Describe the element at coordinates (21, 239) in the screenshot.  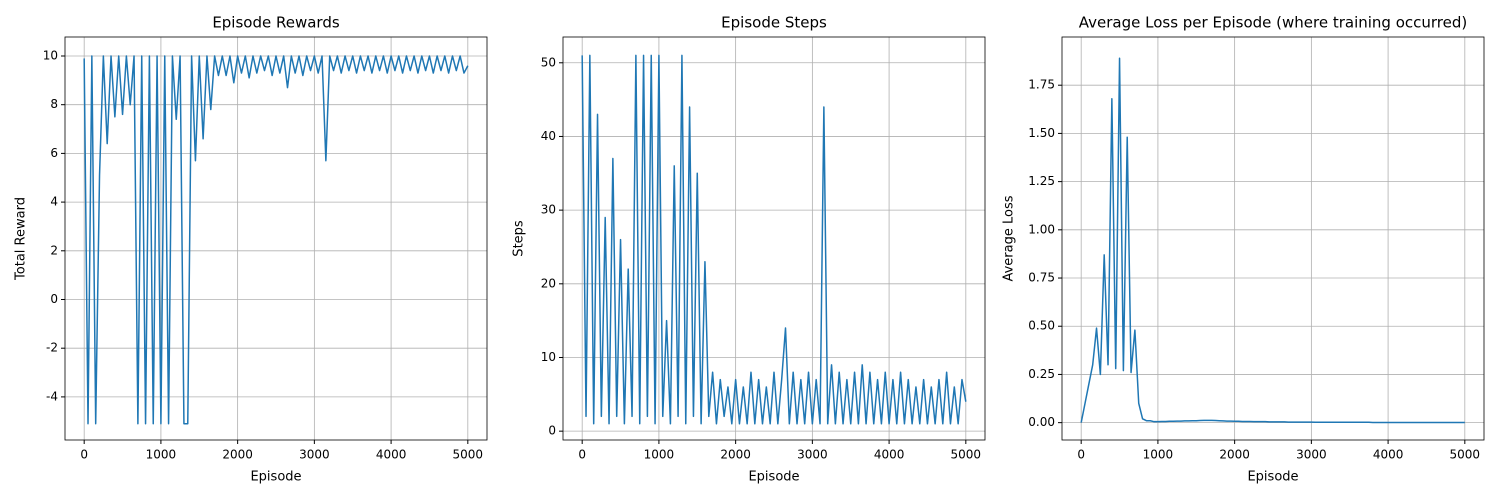
I see `y-axis-label: Total Reward` at that location.